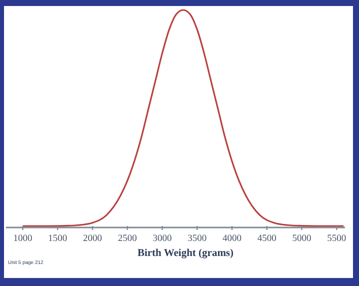  What do you see at coordinates (267, 239) in the screenshot?
I see `x-tick-label: 4500` at bounding box center [267, 239].